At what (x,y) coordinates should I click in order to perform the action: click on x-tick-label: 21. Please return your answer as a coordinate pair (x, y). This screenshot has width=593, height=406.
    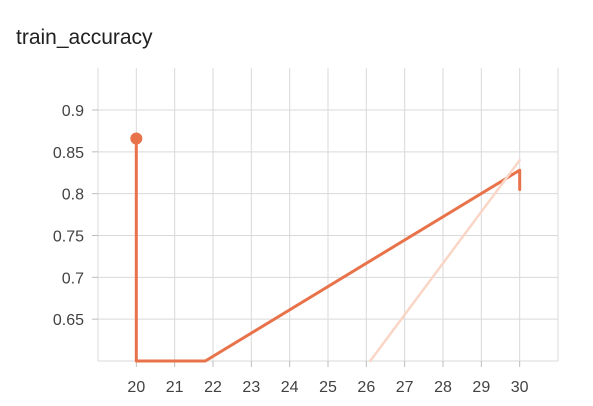
    Looking at the image, I should click on (175, 387).